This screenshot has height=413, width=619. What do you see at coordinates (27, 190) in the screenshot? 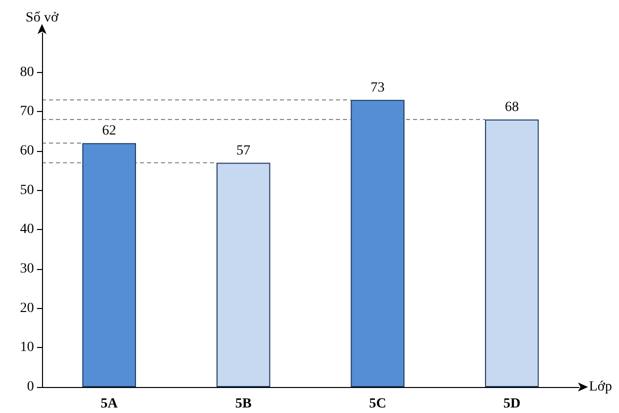
I see `y-tick-label: 50` at bounding box center [27, 190].